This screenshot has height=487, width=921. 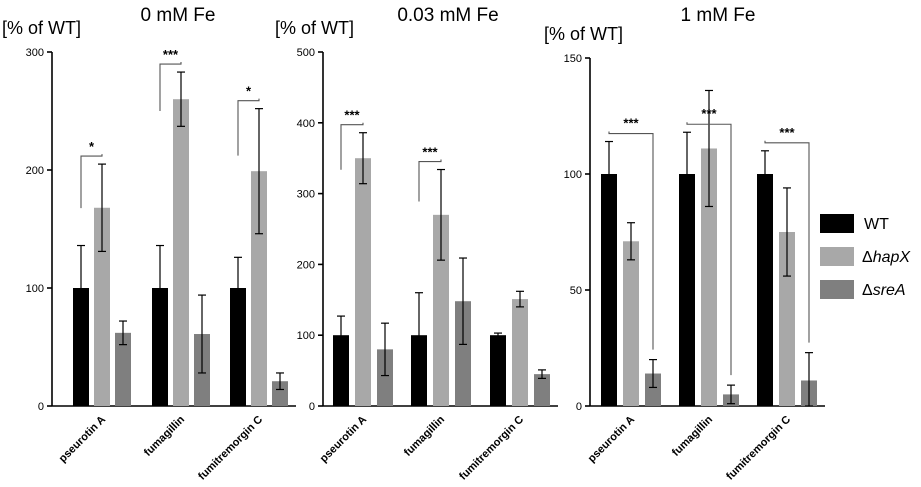 What do you see at coordinates (884, 290) in the screenshot?
I see `legend-label-srea: ΔsreA` at bounding box center [884, 290].